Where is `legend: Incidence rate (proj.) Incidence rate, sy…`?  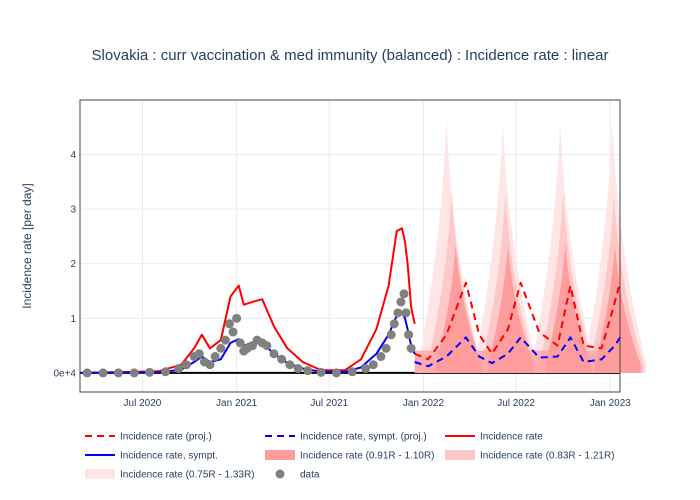
legend: Incidence rate (proj.) Incidence rate, sy… is located at coordinates (350, 456).